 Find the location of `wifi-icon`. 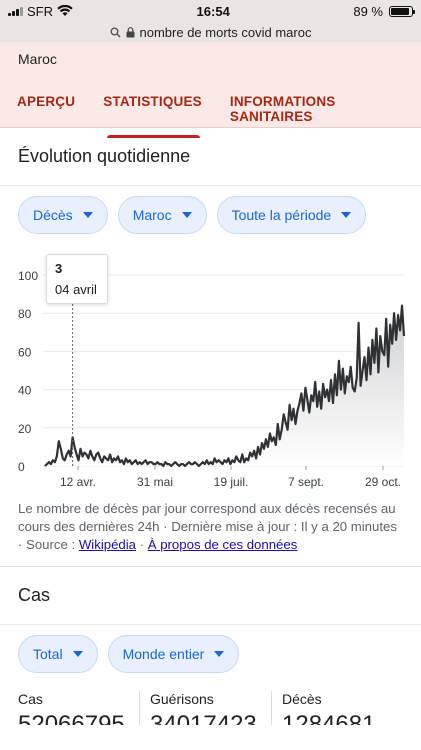

wifi-icon is located at coordinates (65, 10).